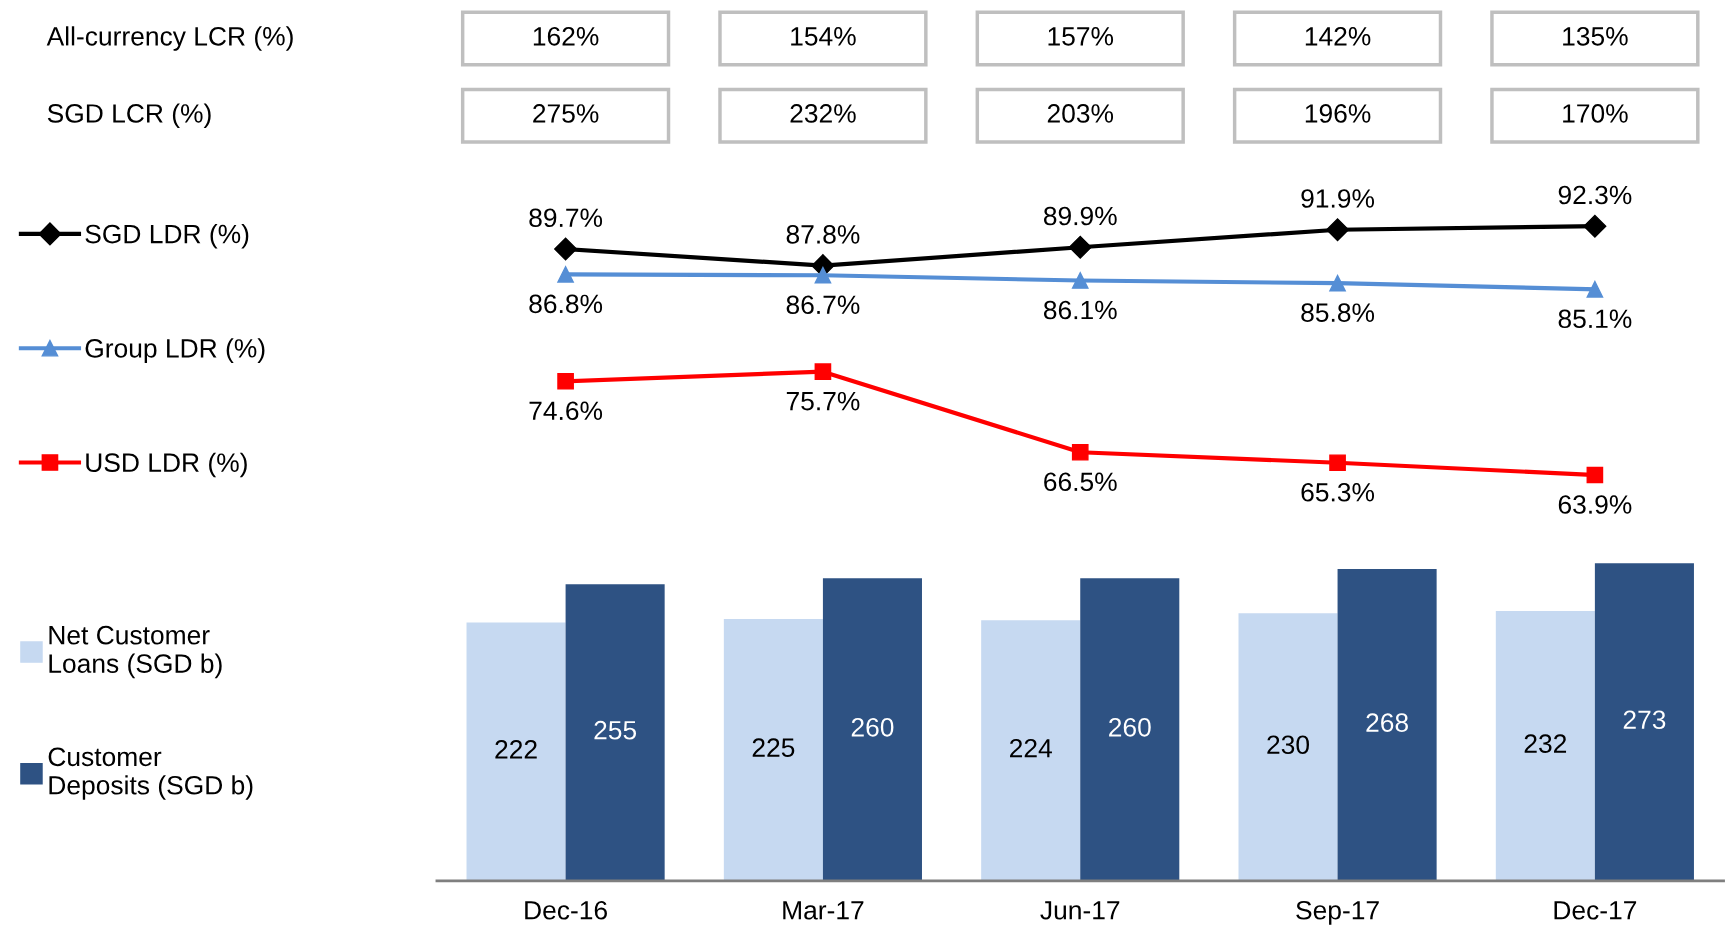 This screenshot has height=935, width=1727. What do you see at coordinates (566, 113) in the screenshot?
I see `text: 275%` at bounding box center [566, 113].